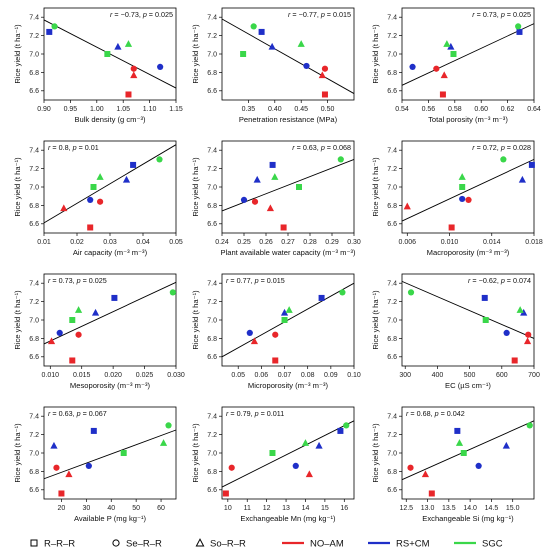  I want to click on x-tick-label: 30, so click(86, 508).